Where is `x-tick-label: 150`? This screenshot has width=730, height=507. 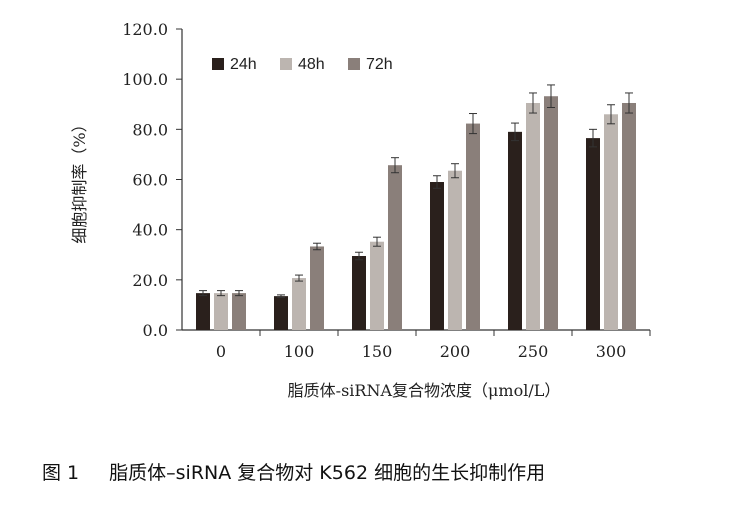
x-tick-label: 150 is located at coordinates (377, 351).